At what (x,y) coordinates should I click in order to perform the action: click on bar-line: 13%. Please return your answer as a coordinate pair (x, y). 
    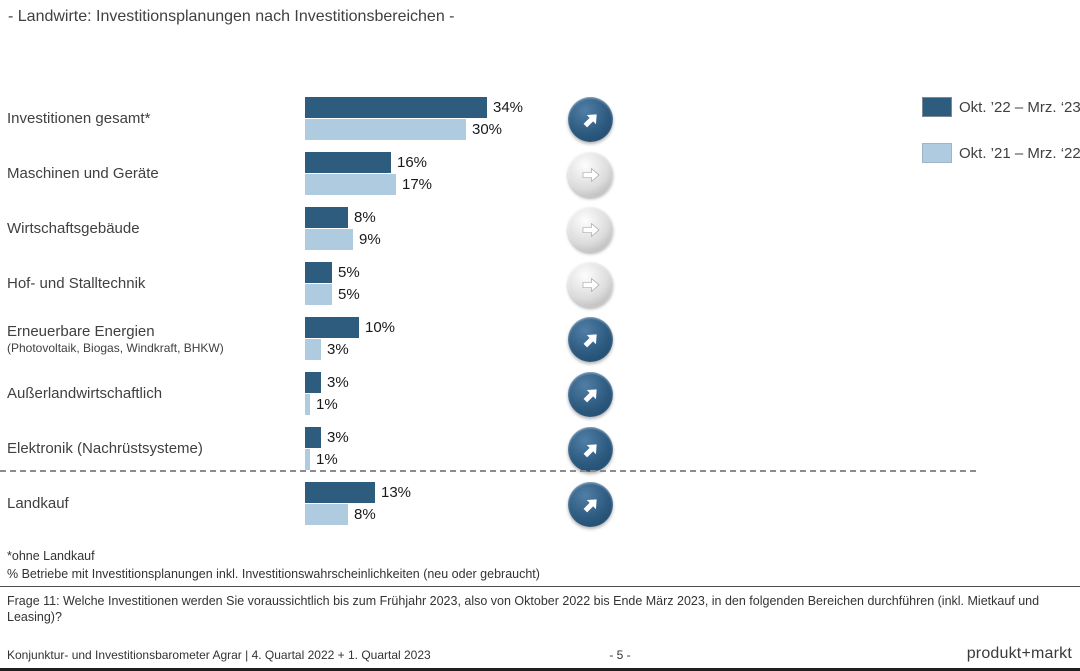
    Looking at the image, I should click on (358, 492).